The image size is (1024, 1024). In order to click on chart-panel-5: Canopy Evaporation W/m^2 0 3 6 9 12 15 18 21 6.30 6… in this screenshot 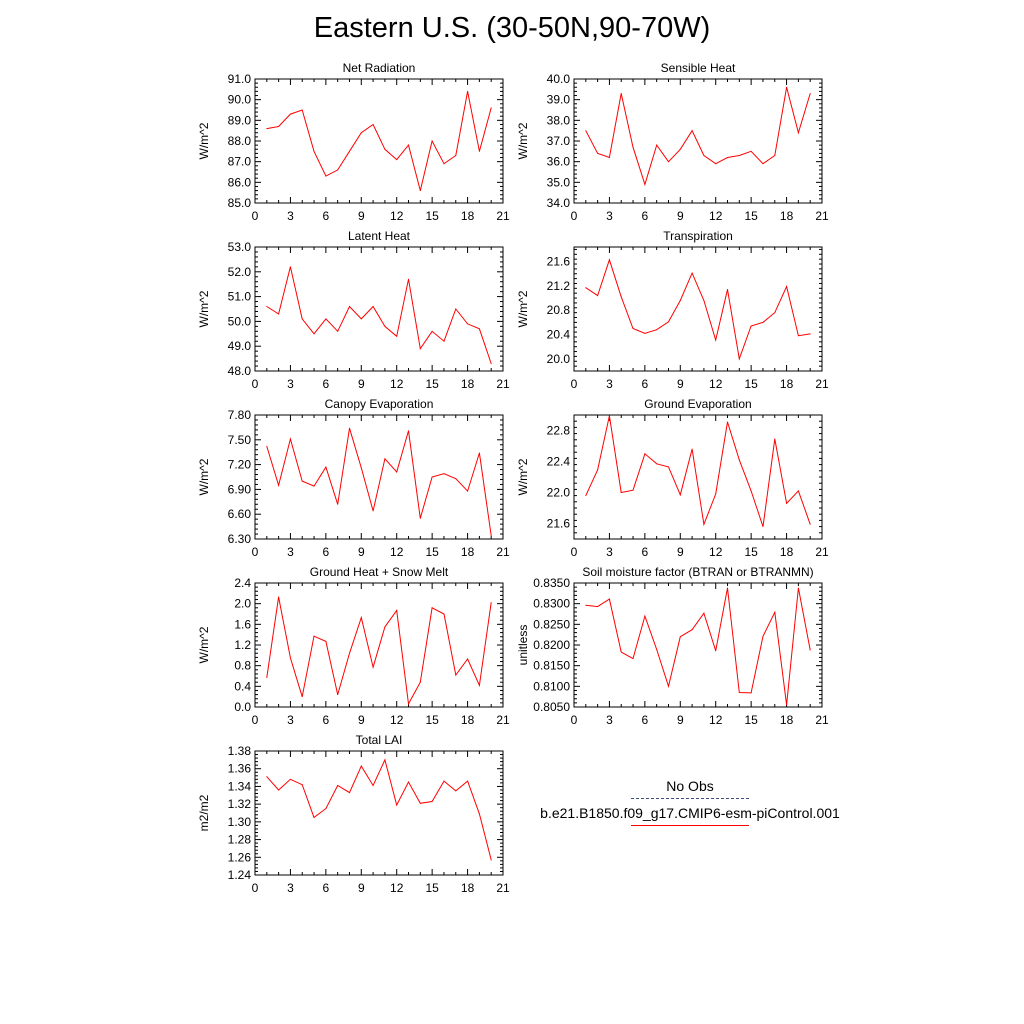, I will do `click(353, 478)`.